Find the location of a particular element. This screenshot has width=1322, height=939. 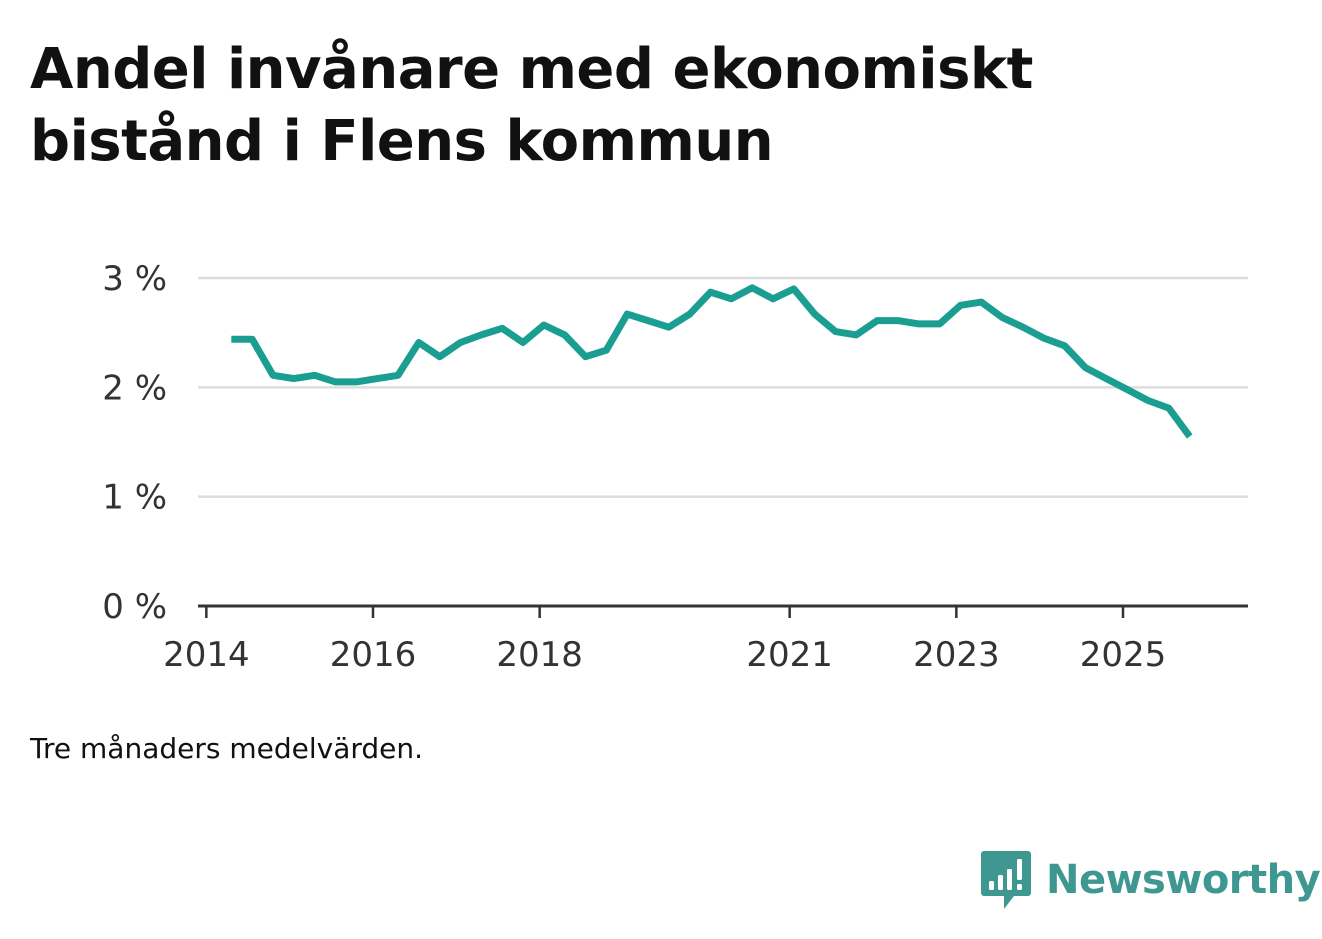

brand-logo: Newsworthy is located at coordinates (1150, 880).